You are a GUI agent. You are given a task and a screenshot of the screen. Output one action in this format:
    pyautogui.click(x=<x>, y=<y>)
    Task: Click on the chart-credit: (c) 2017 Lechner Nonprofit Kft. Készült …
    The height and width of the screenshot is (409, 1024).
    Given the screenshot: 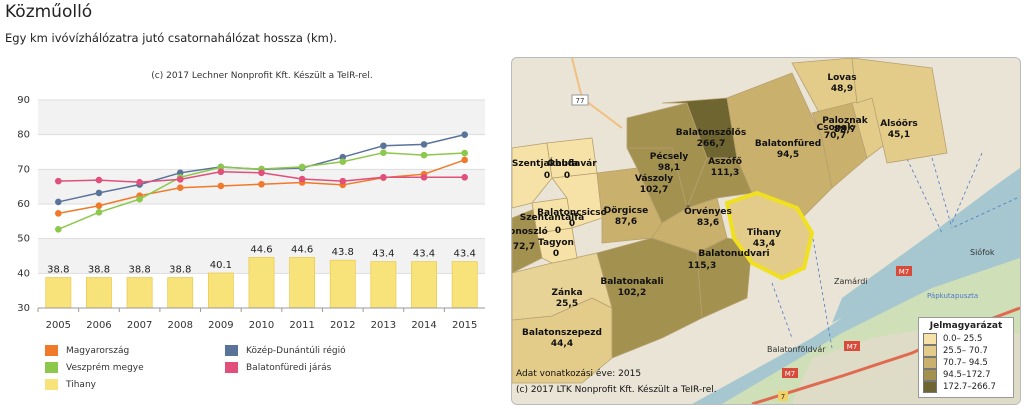 What is the action you would take?
    pyautogui.click(x=261, y=75)
    